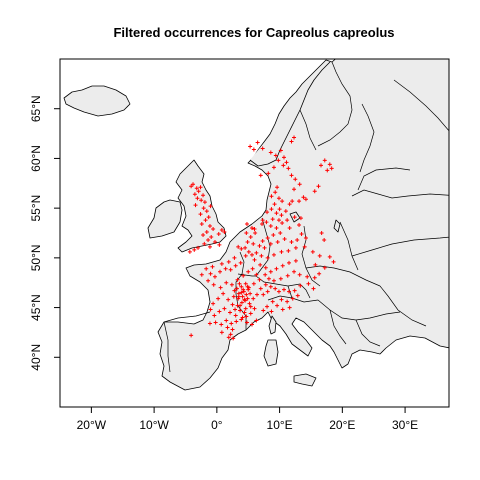  What do you see at coordinates (36, 257) in the screenshot?
I see `y-tick-label: 50°N` at bounding box center [36, 257].